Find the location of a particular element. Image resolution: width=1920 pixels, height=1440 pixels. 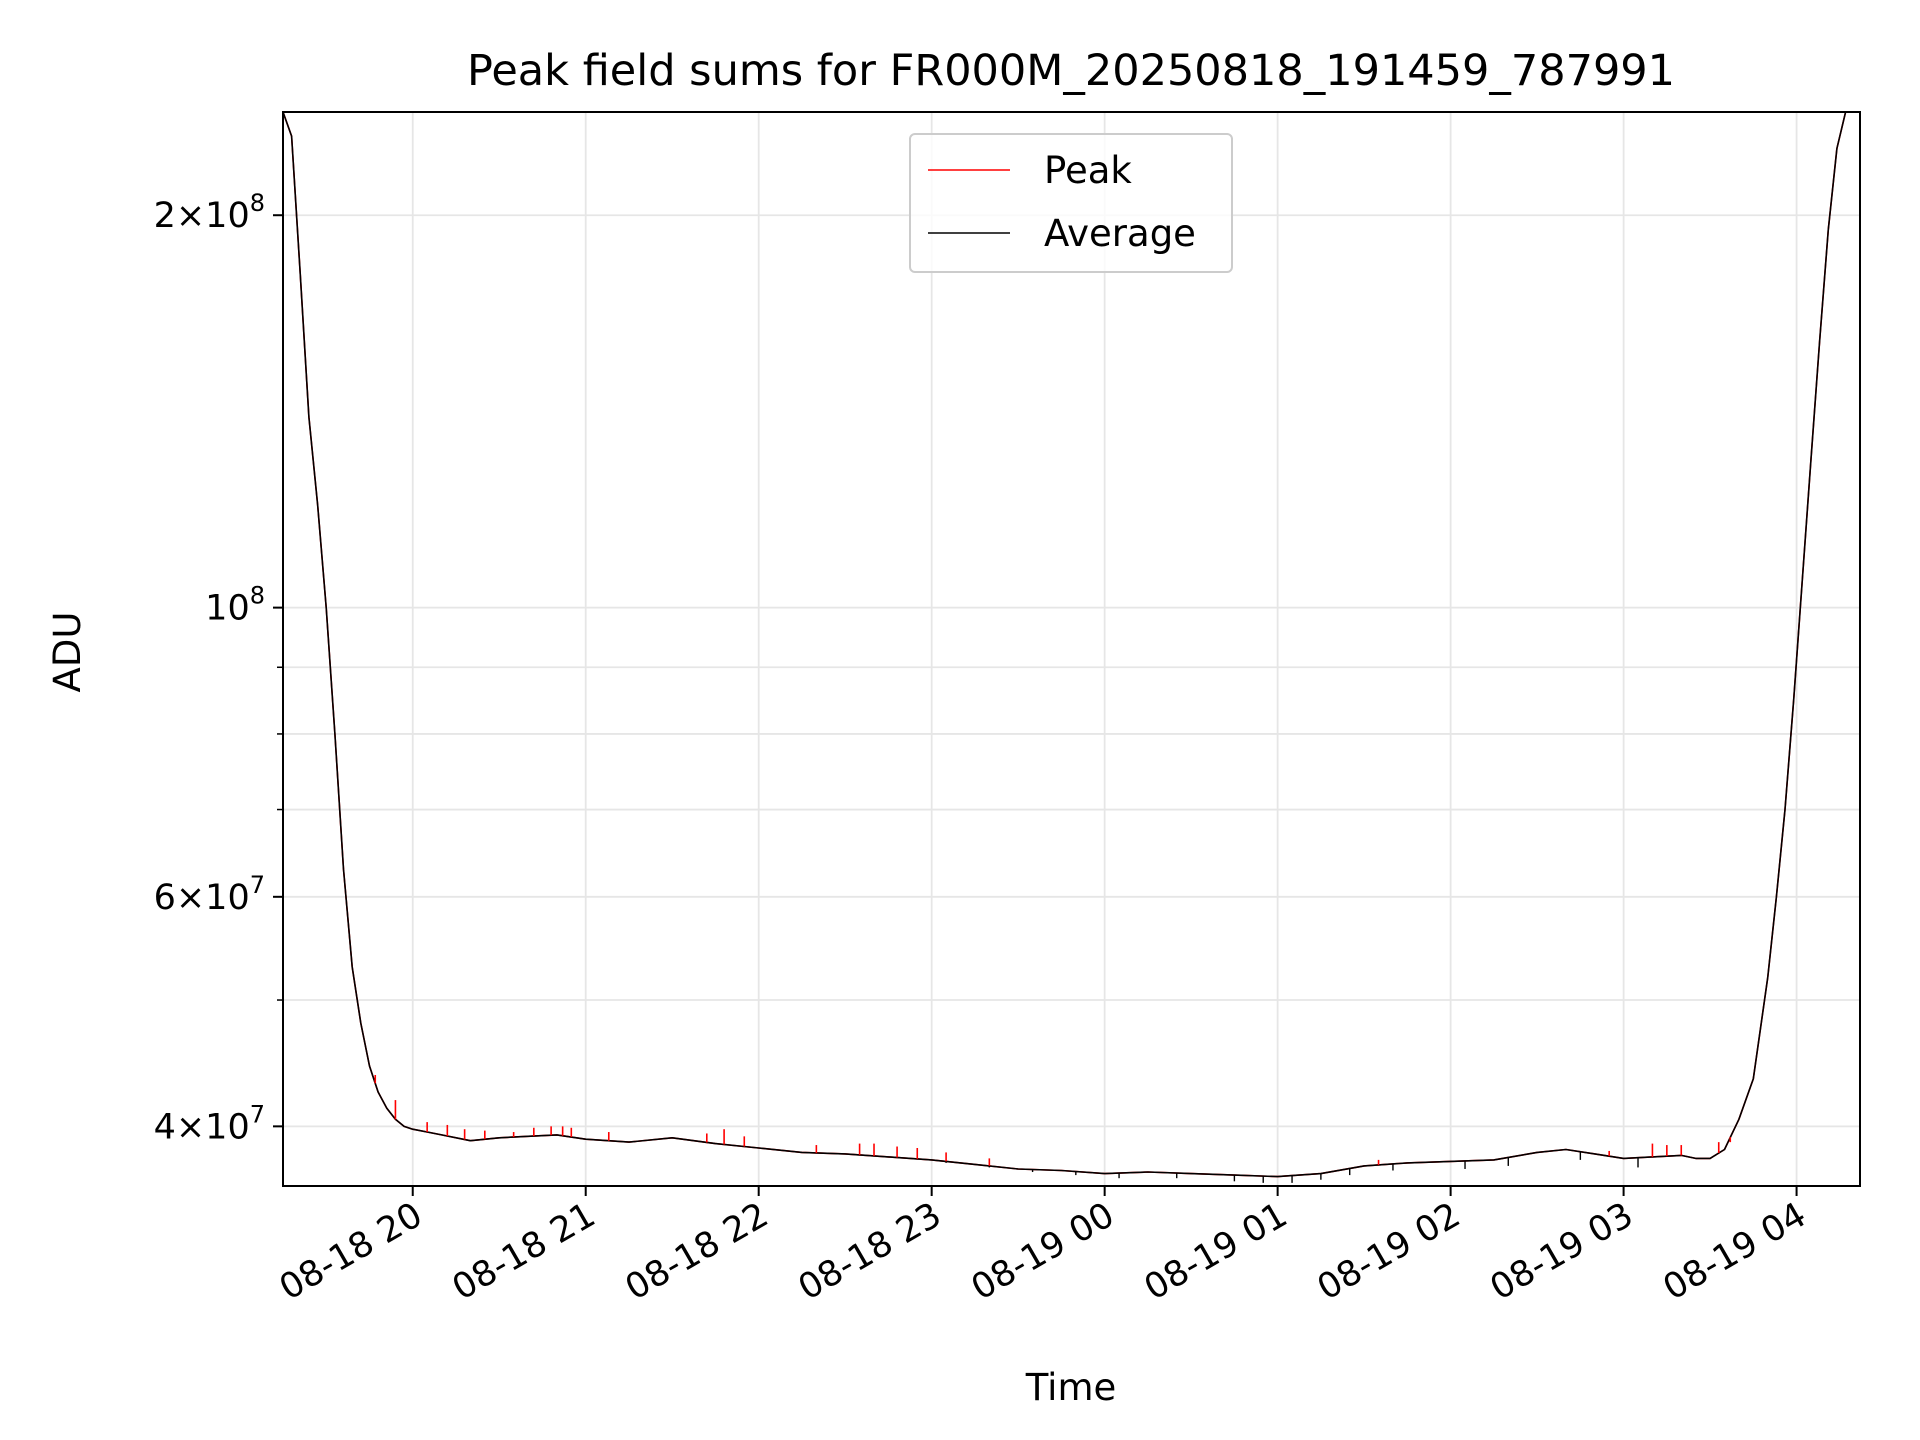

y-axis-label: ADU is located at coordinates (67, 652).